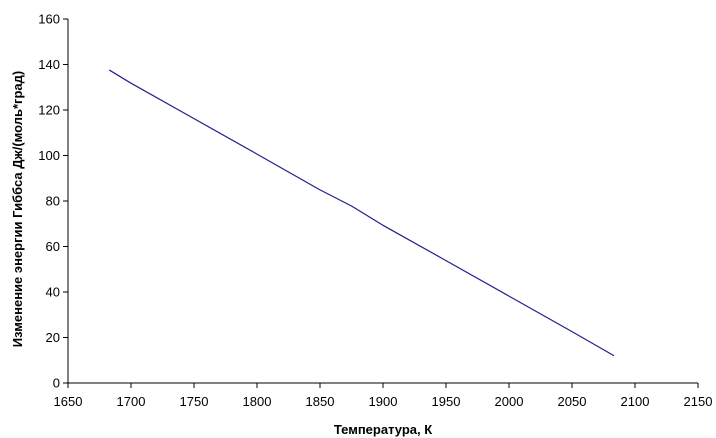  I want to click on x-tick-label: 1850, so click(320, 401).